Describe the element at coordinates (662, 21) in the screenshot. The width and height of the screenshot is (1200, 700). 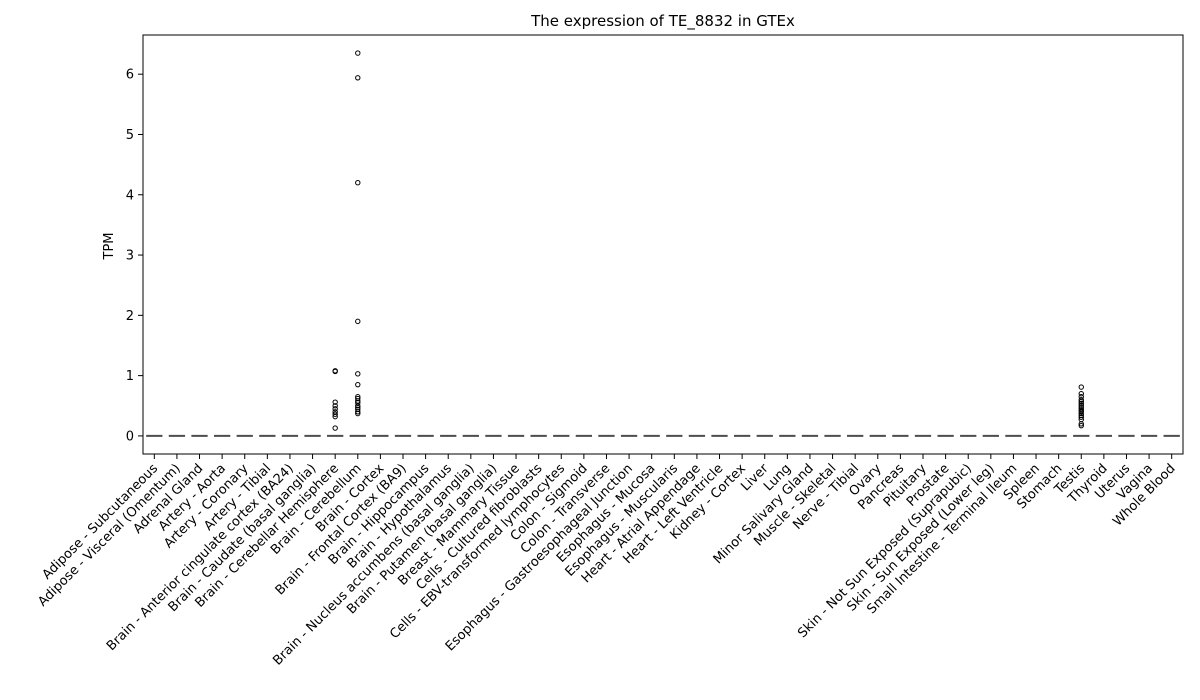
I see `chart-title: The expression of TE_8832 in GTEx` at that location.